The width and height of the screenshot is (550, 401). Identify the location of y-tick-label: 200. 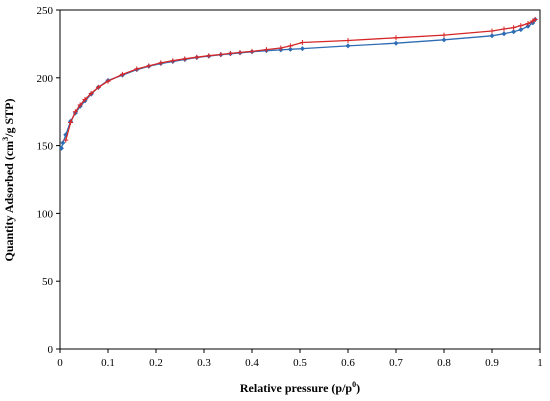
(45, 79).